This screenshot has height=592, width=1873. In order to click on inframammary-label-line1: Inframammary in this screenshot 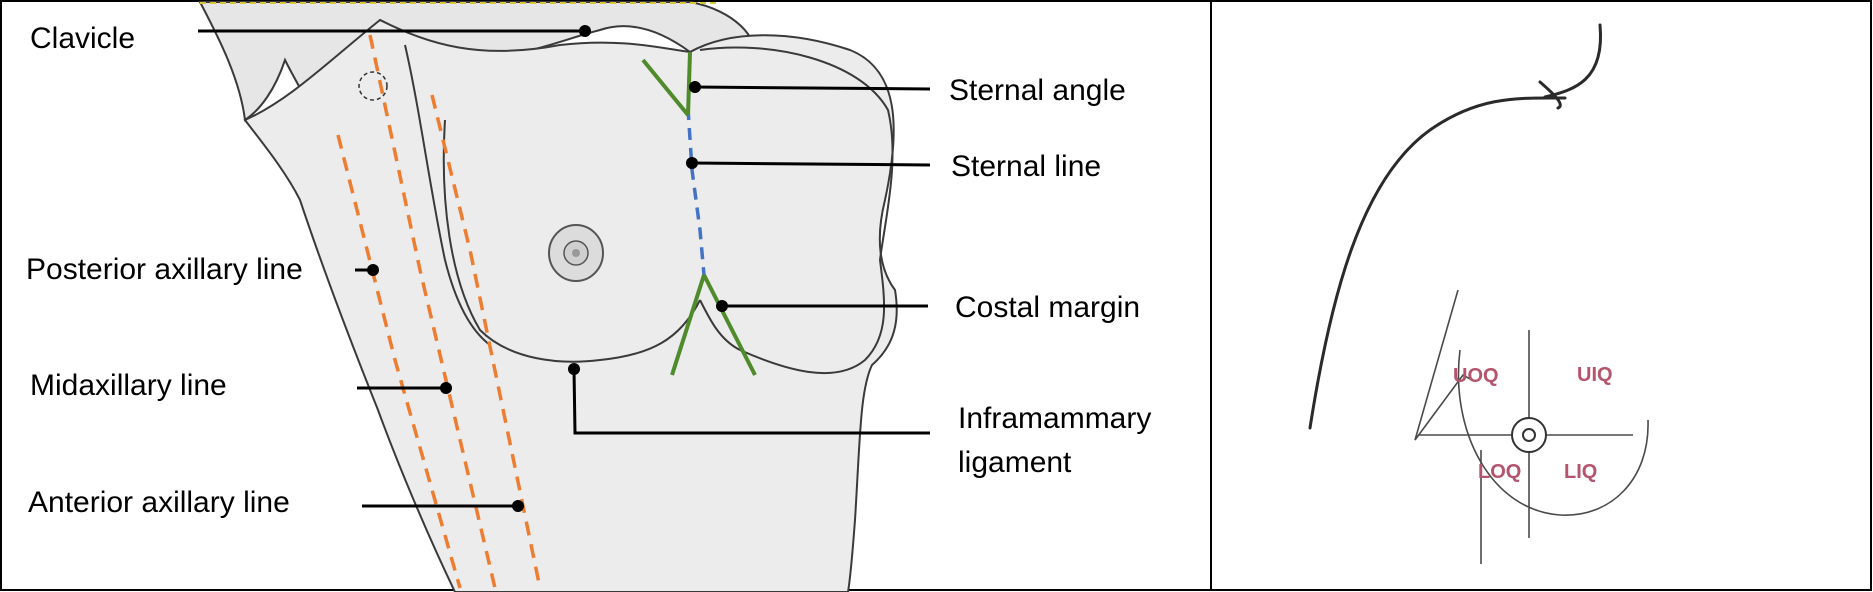, I will do `click(1054, 418)`.